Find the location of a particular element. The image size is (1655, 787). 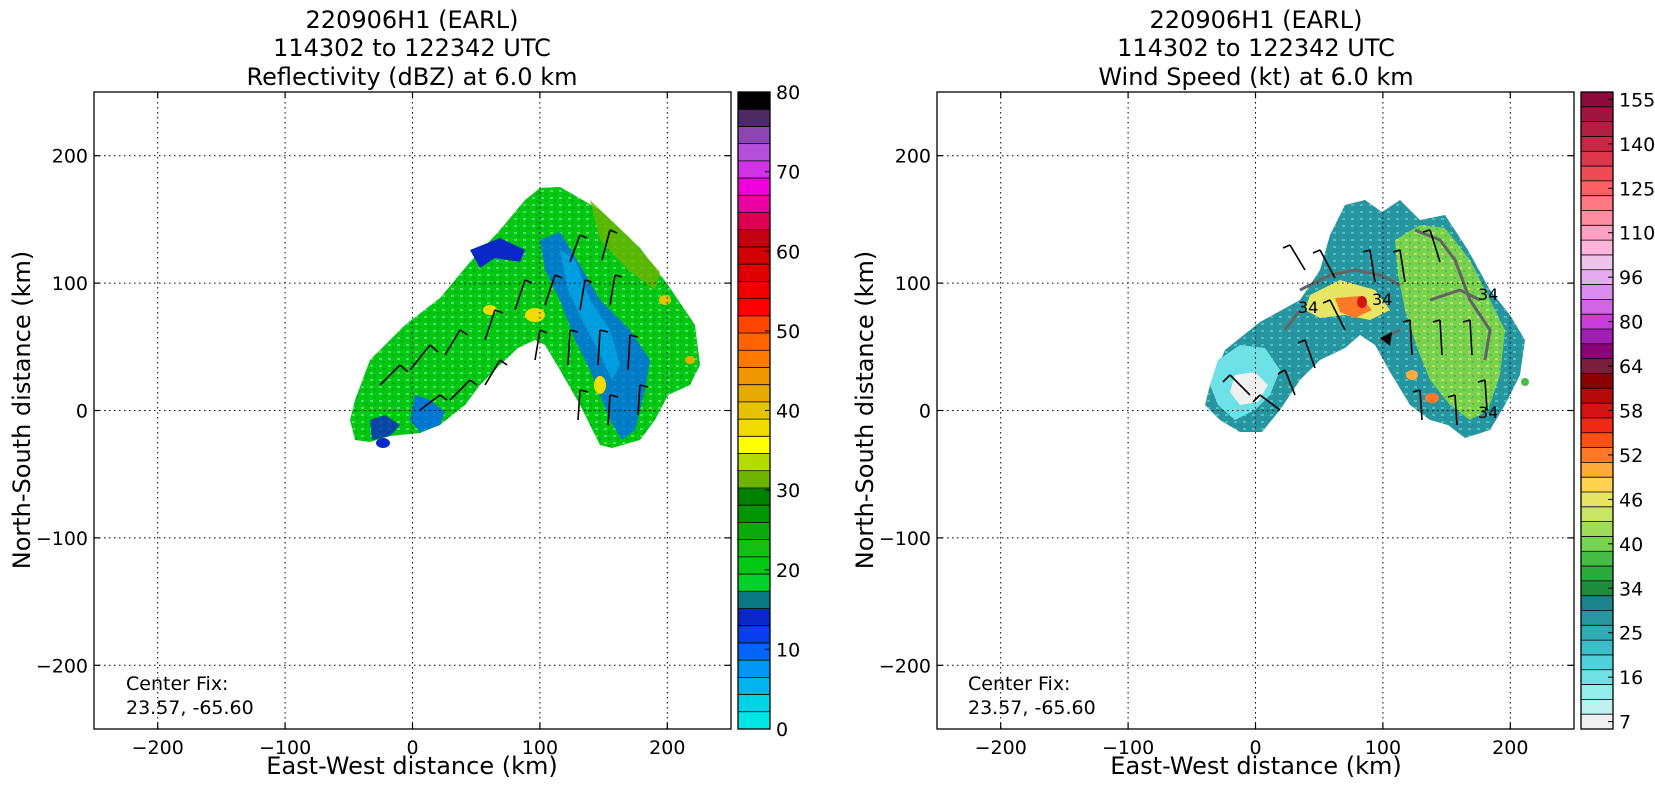

x-tick-label: 200 is located at coordinates (667, 748).